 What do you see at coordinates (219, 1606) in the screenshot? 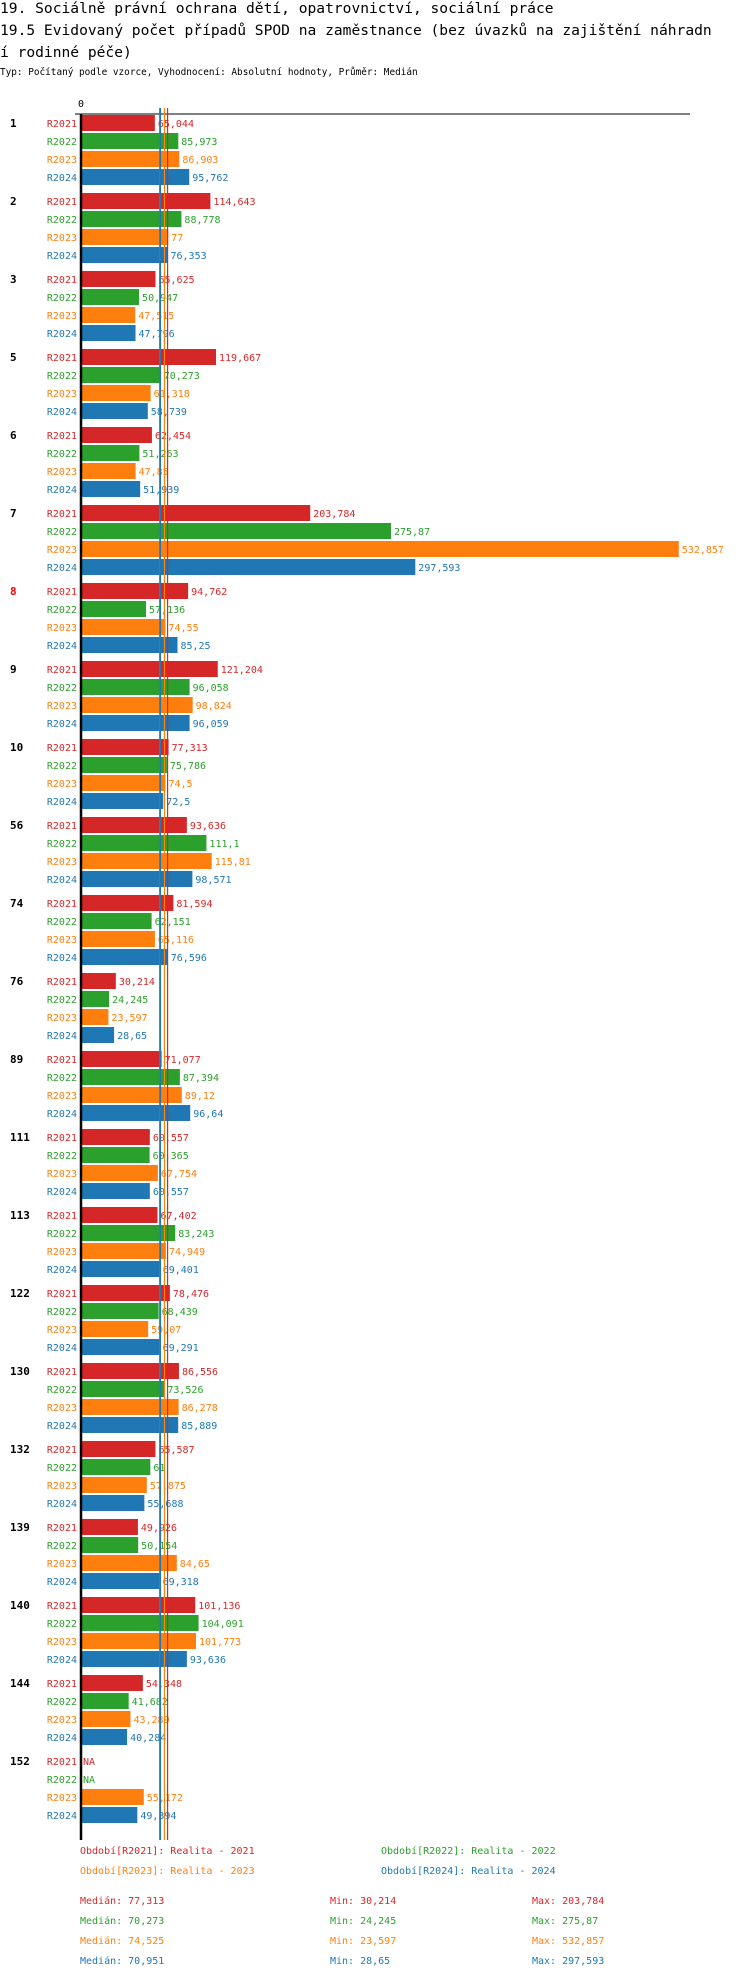
I see `value-label: 101,136` at bounding box center [219, 1606].